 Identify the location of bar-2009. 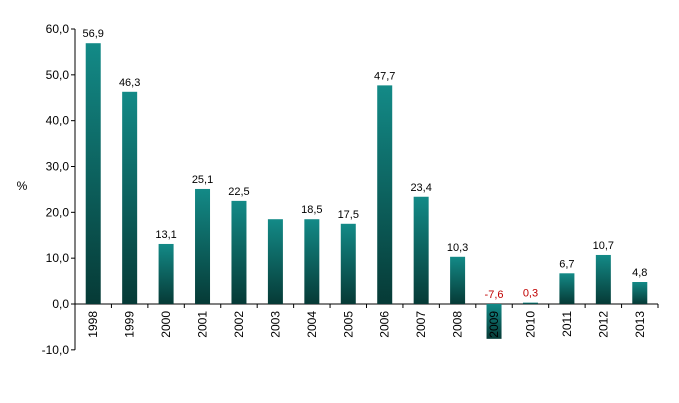
(494, 321).